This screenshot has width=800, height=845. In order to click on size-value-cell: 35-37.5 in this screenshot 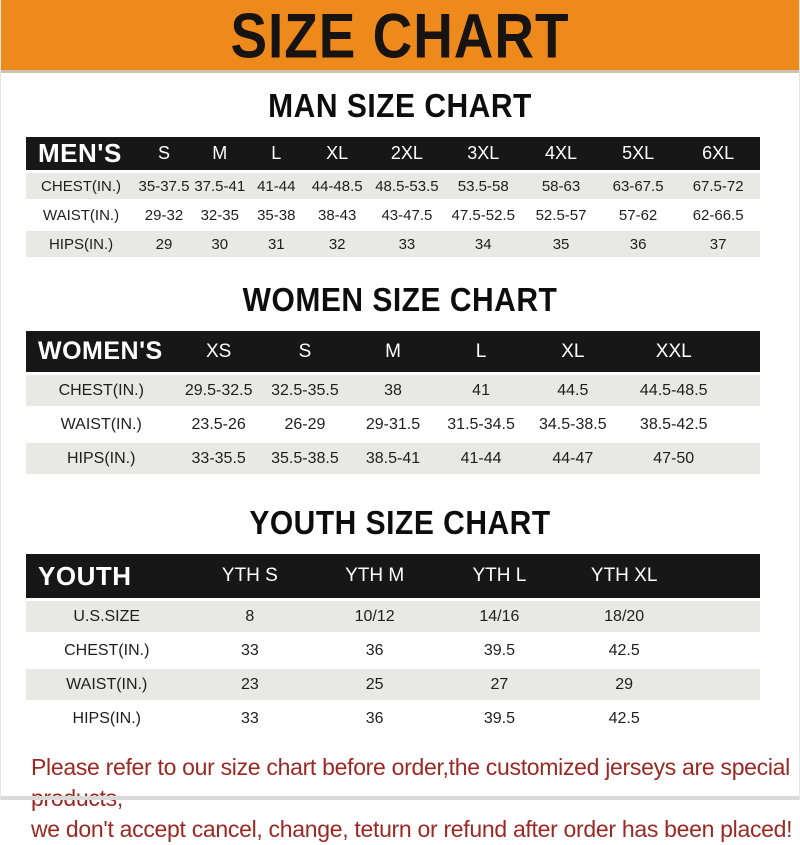, I will do `click(164, 186)`.